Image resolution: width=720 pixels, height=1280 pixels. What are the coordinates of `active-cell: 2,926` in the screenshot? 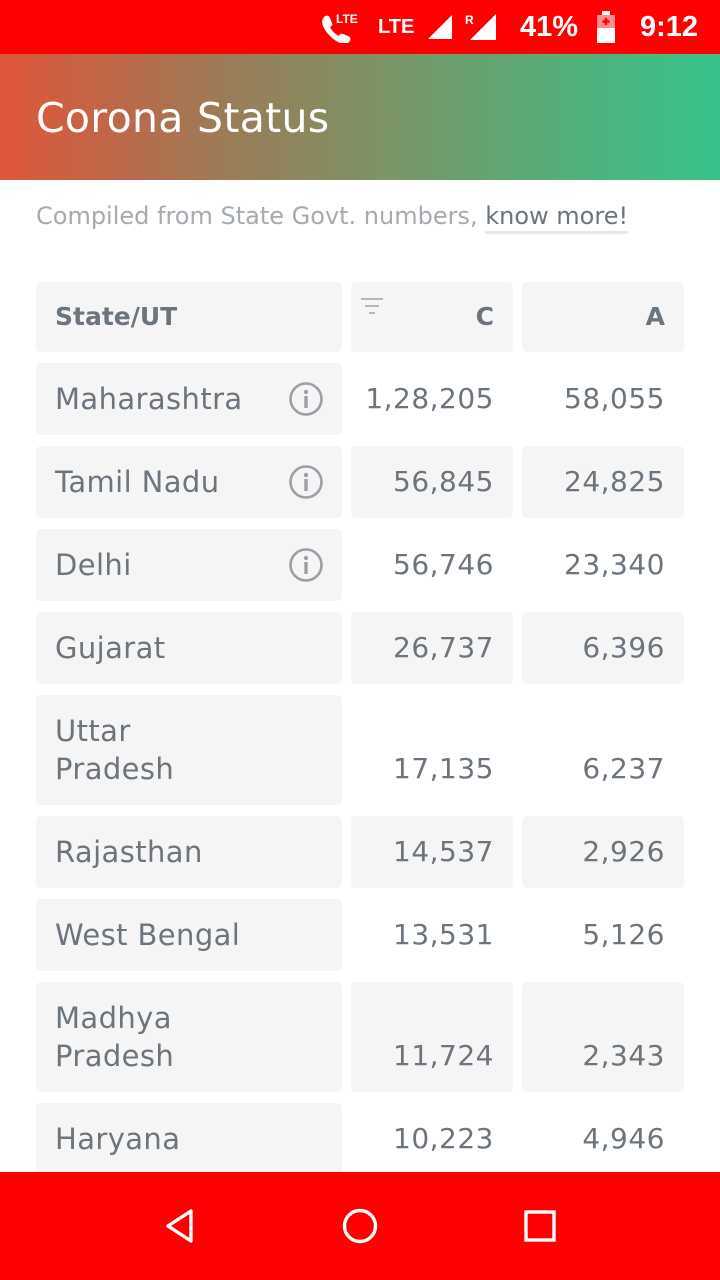 It's located at (603, 852).